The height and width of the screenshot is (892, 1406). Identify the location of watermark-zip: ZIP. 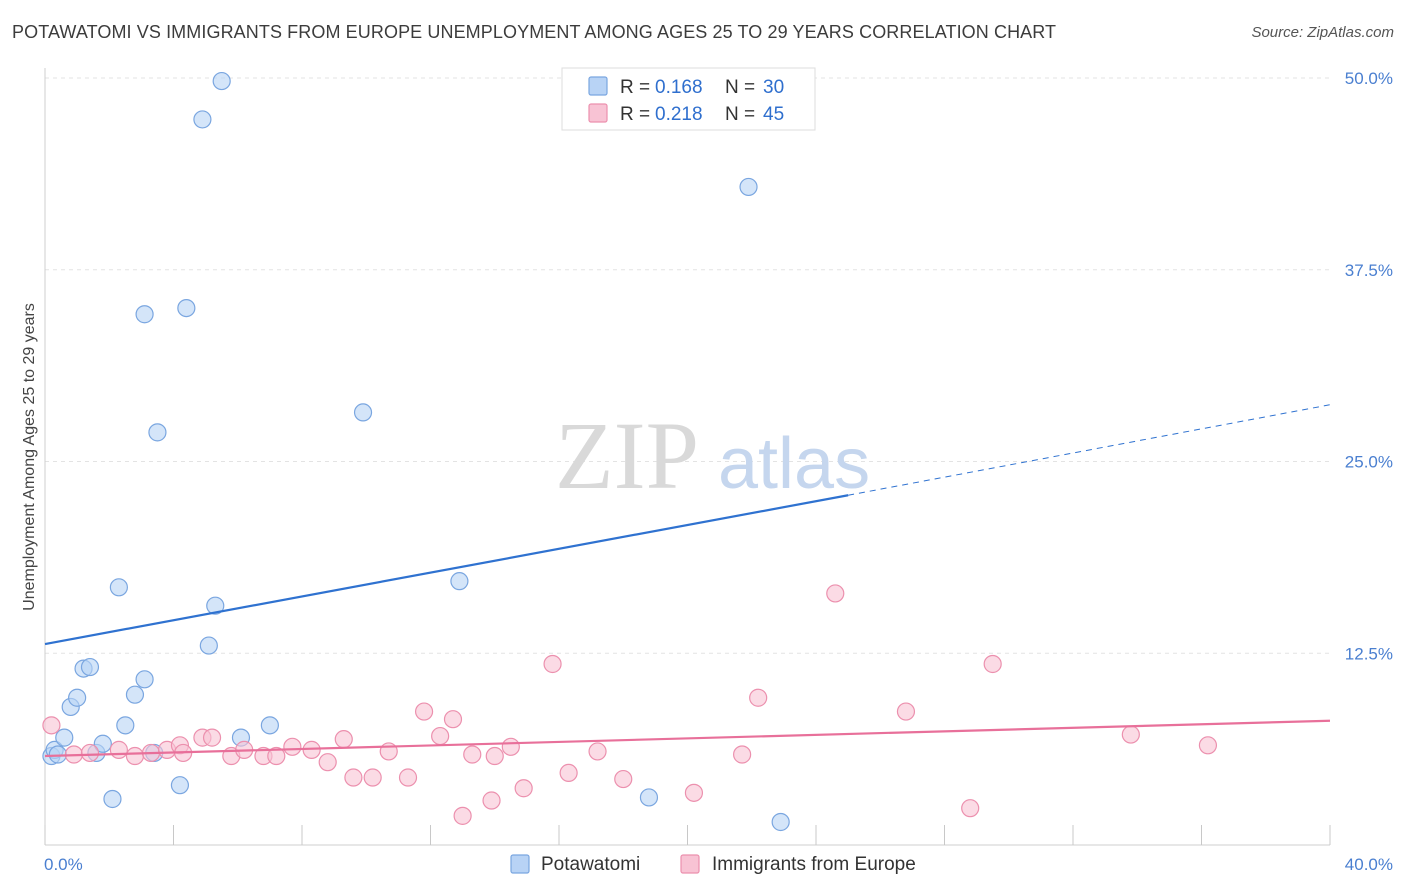
(627, 455).